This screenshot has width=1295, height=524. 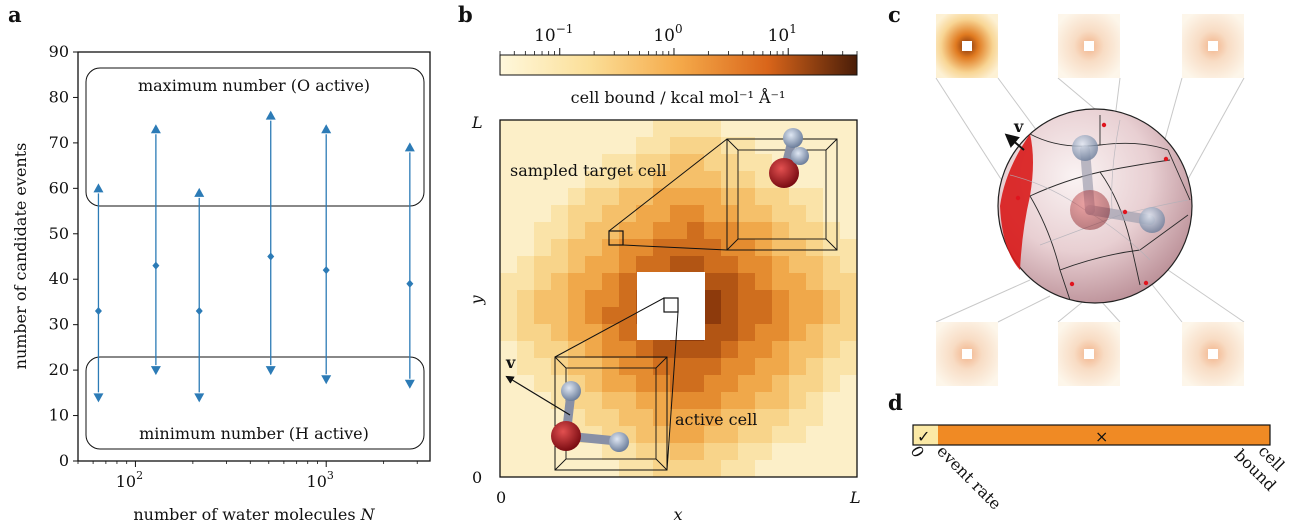 What do you see at coordinates (98, 398) in the screenshot?
I see `min-marker` at bounding box center [98, 398].